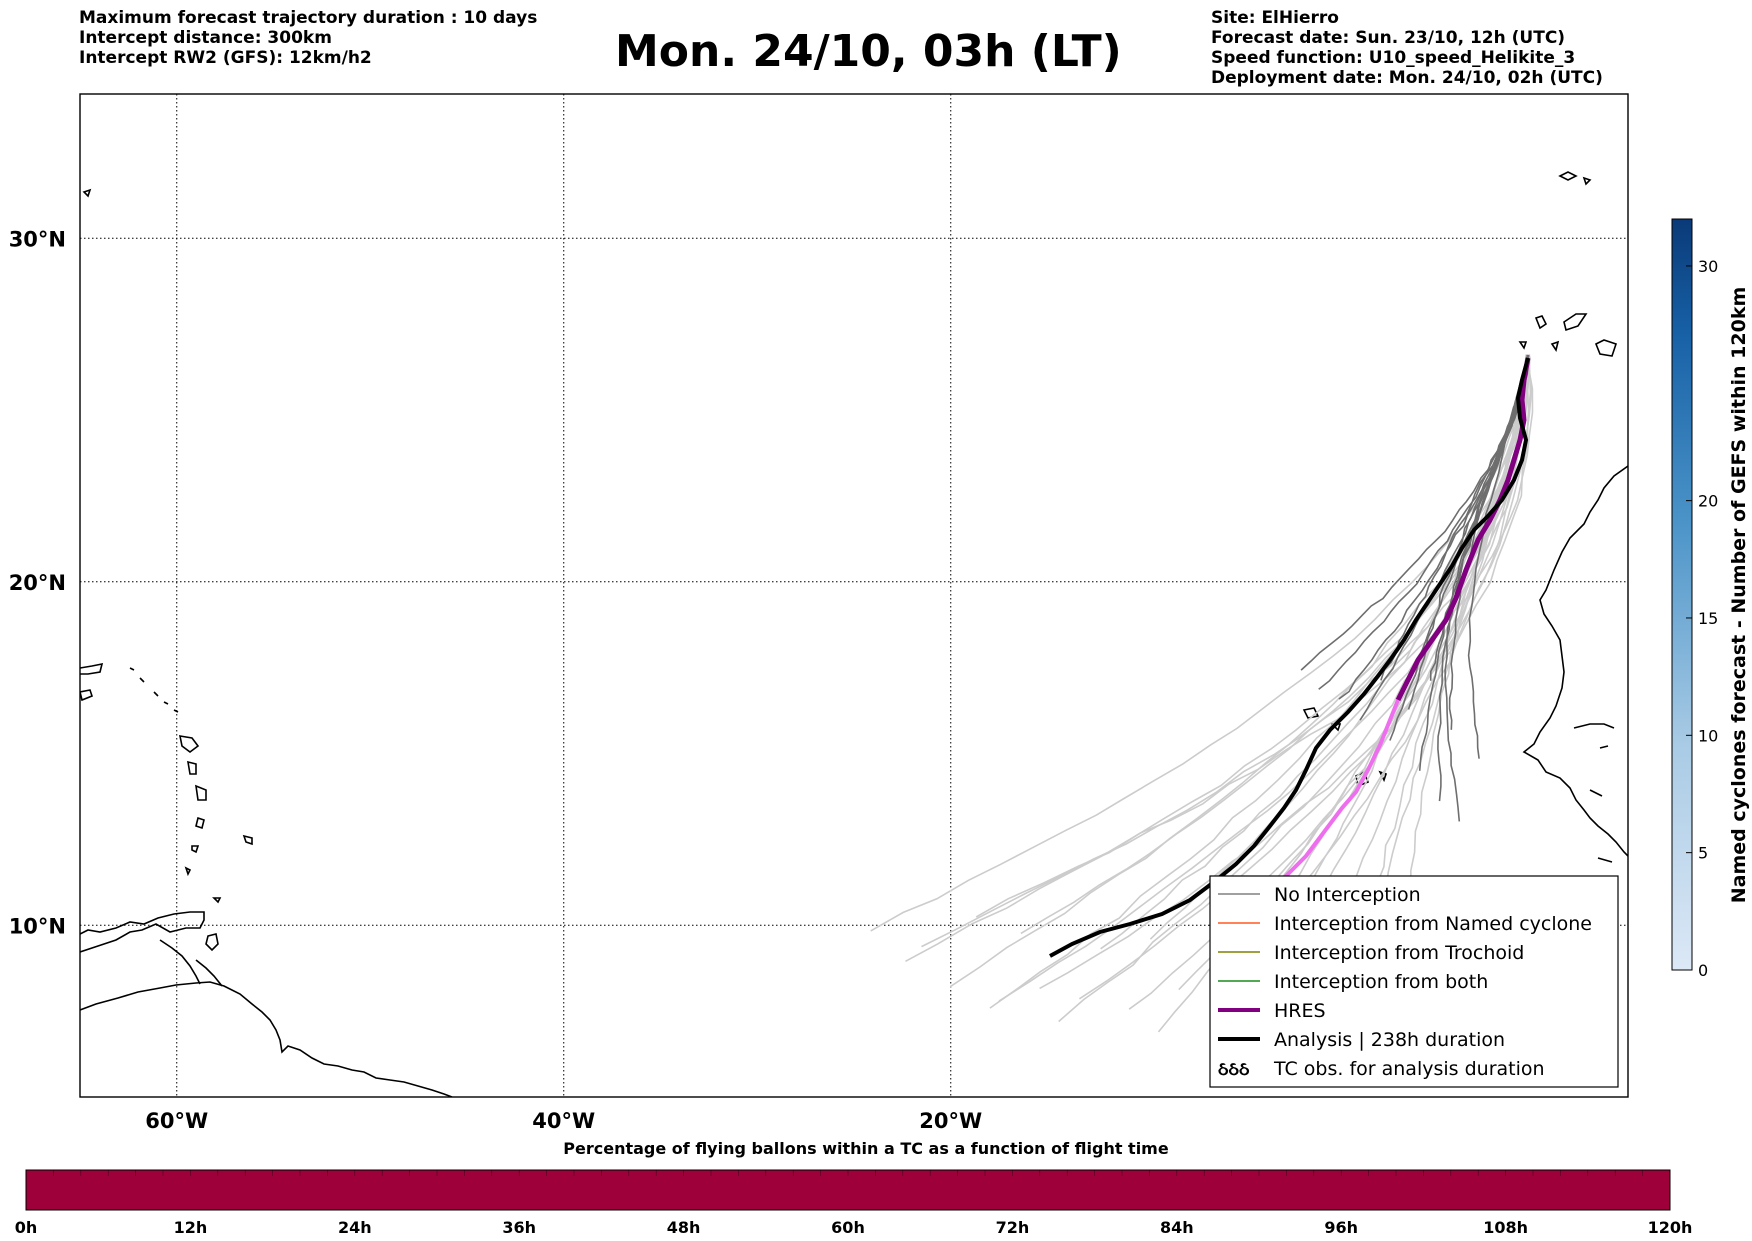  I want to click on flight-time-tick-label: 96h, so click(1341, 1227).